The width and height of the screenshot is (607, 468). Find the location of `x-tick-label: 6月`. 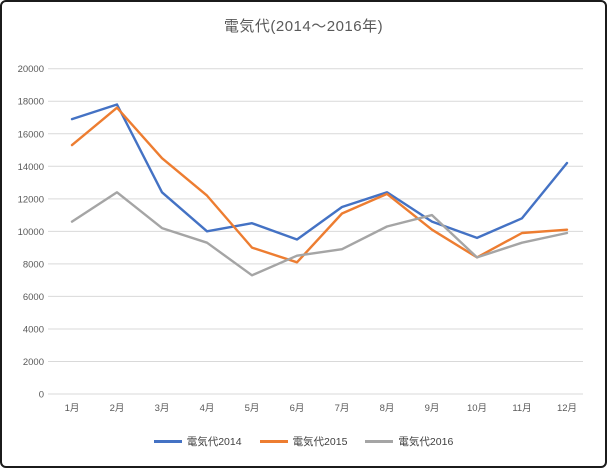

x-tick-label: 6月 is located at coordinates (297, 408).